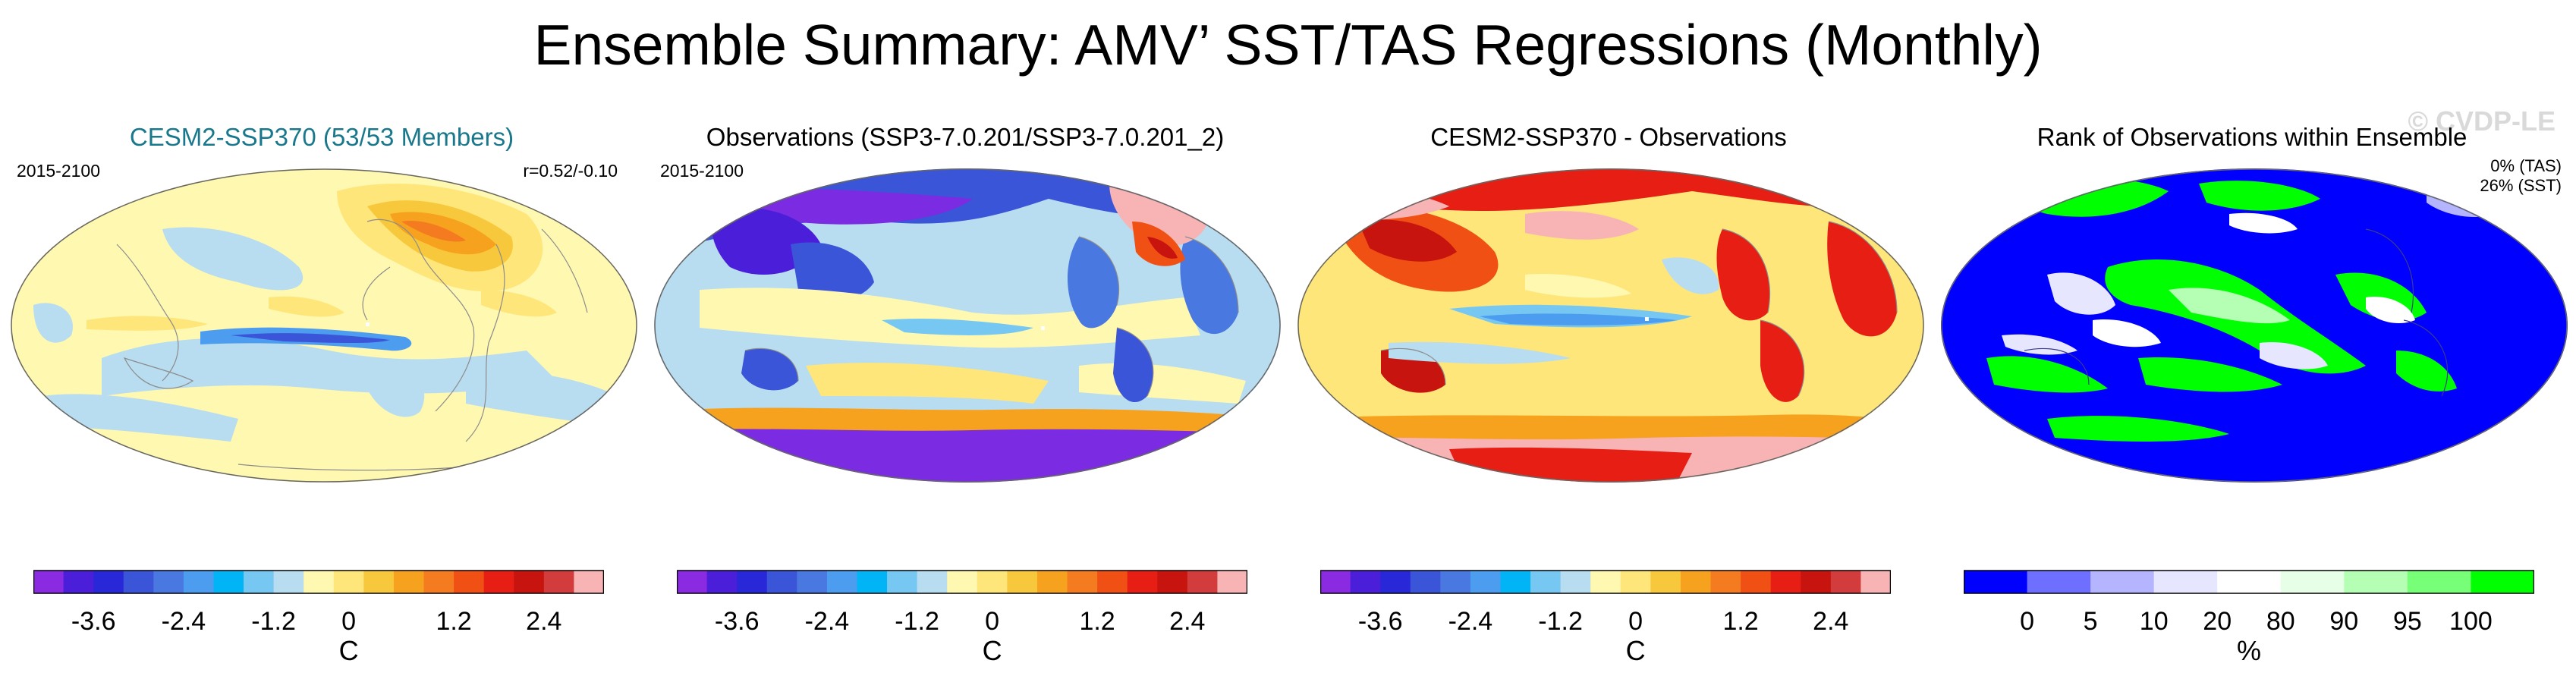 Image resolution: width=2576 pixels, height=676 pixels. I want to click on world-map-regression-icon, so click(324, 325).